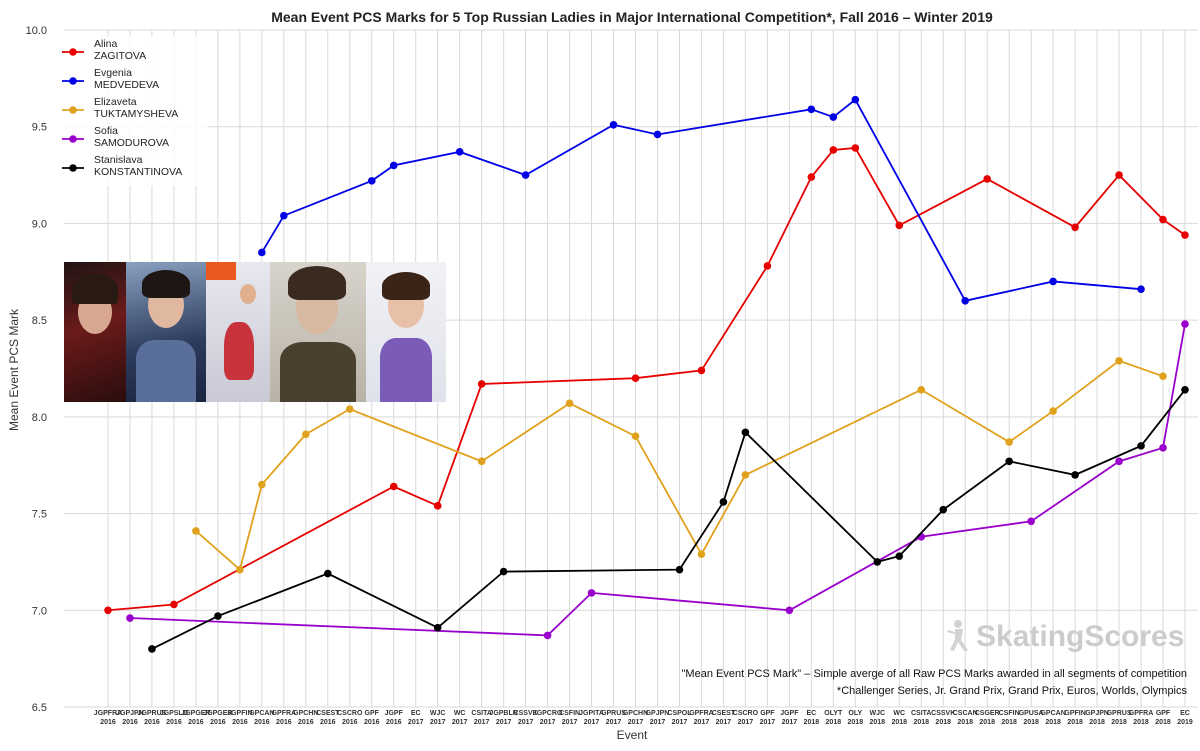  Describe the element at coordinates (113, 73) in the screenshot. I see `legend-label: Evgenia` at that location.